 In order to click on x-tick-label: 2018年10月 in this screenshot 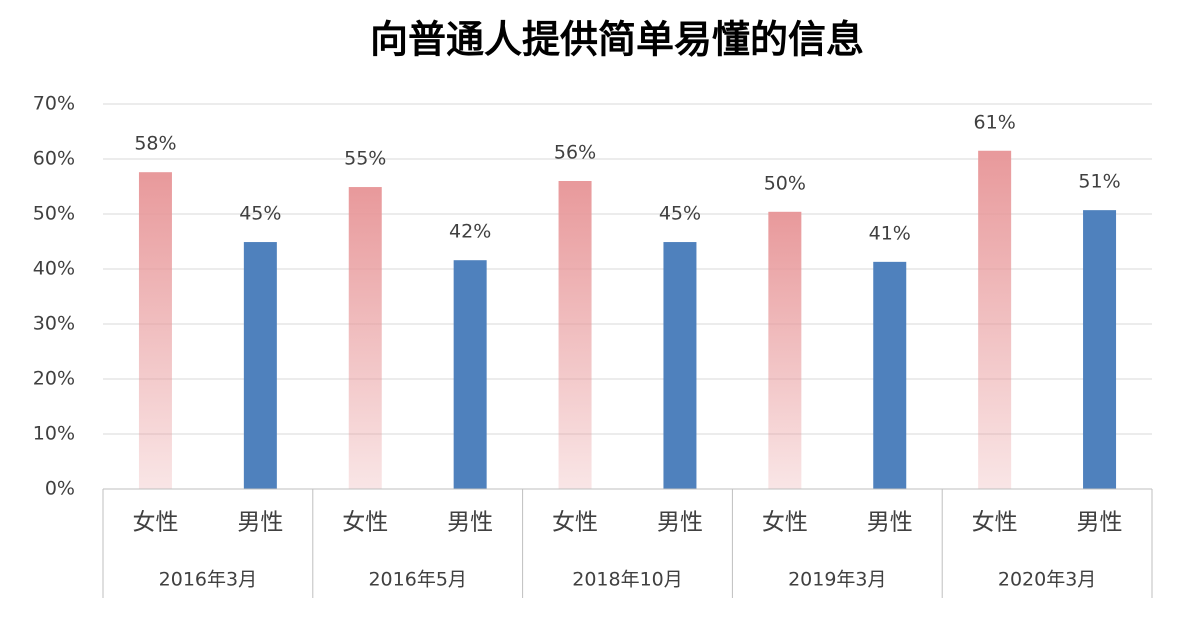, I will do `click(627, 580)`.